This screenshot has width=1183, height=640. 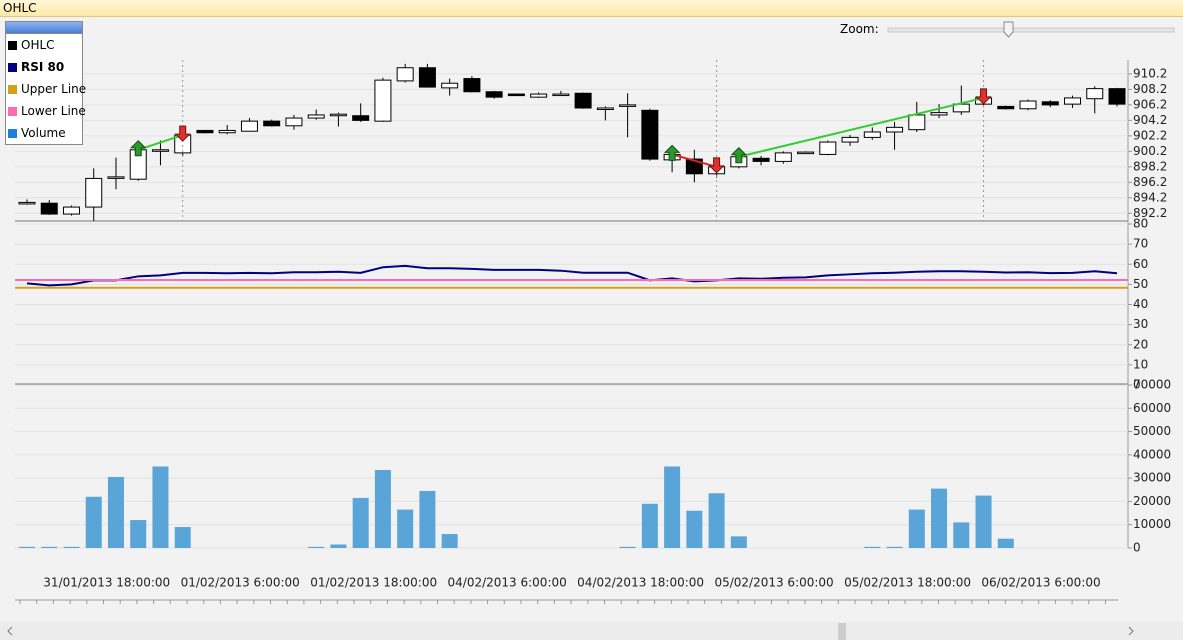 I want to click on x-tick-label: 05/02/2013 18:00:00, so click(x=907, y=583).